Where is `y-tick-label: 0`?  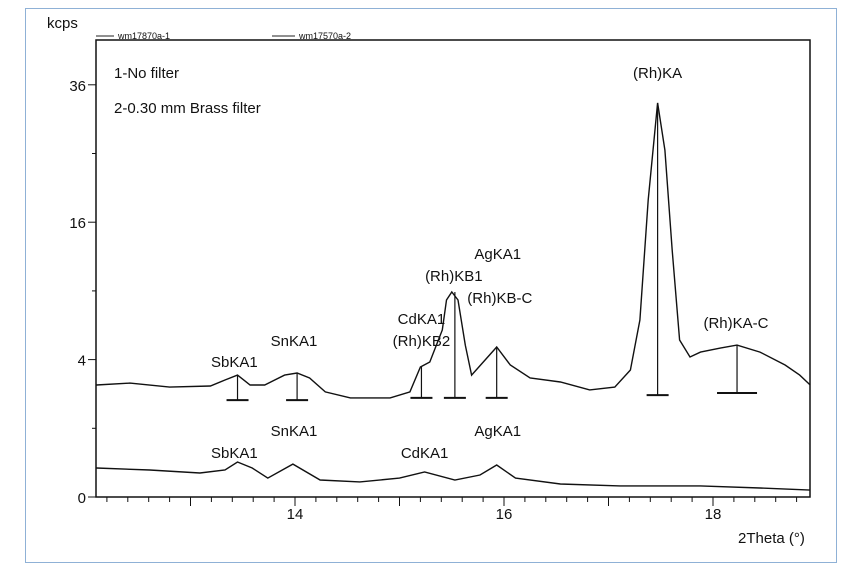
y-tick-label: 0 is located at coordinates (82, 498).